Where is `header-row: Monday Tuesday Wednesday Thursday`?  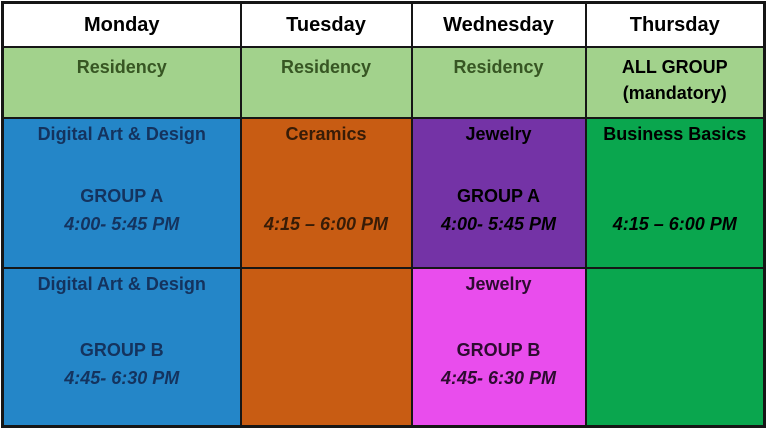 header-row: Monday Tuesday Wednesday Thursday is located at coordinates (383, 24).